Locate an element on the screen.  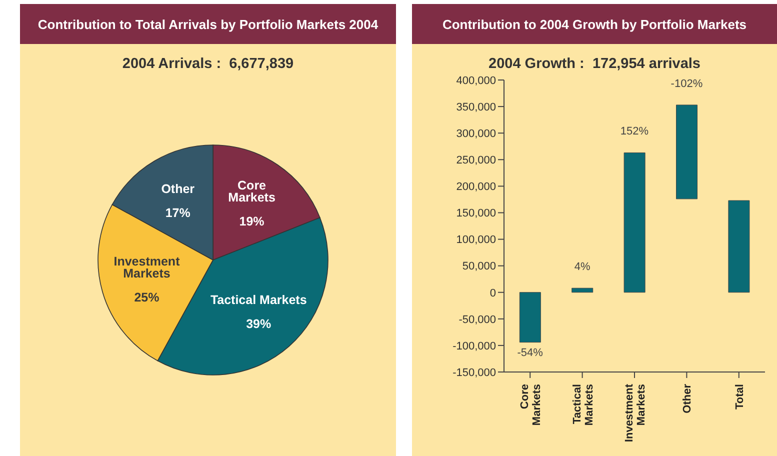
data-label: 17% is located at coordinates (177, 213).